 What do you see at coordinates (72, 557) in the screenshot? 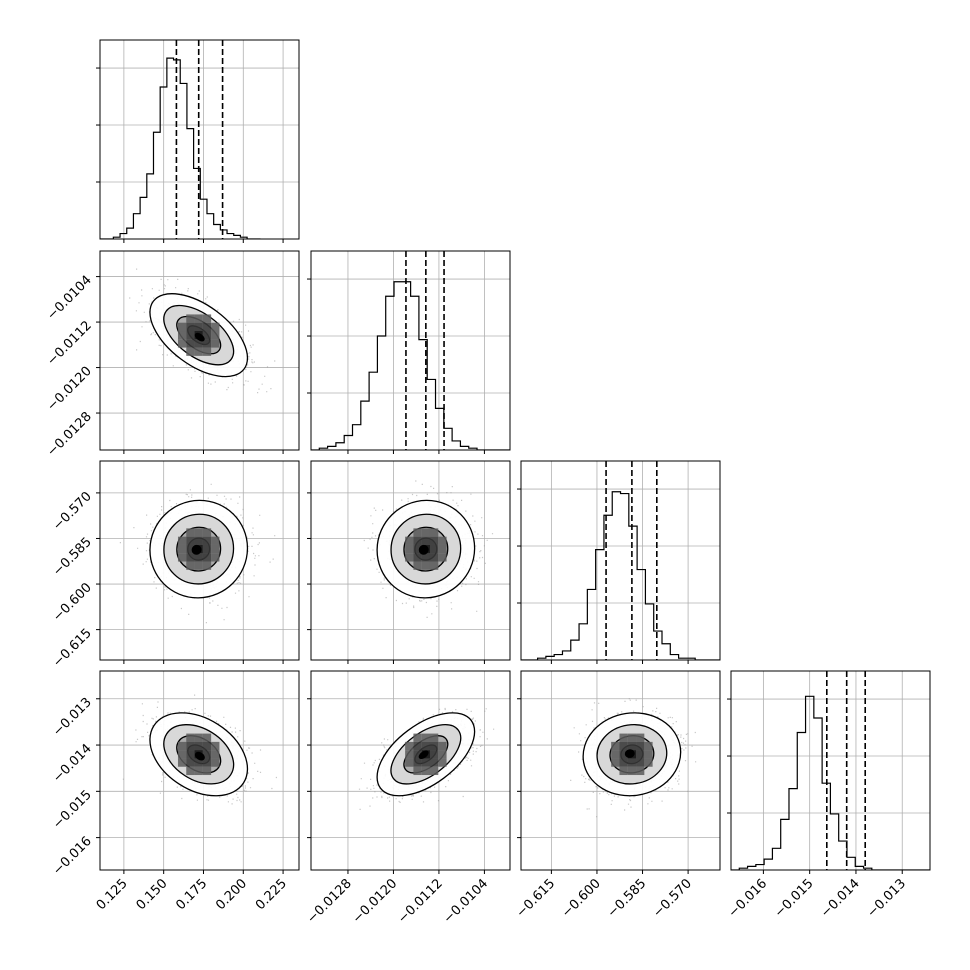
I see `y-tick-label-2-2: −0.585` at bounding box center [72, 557].